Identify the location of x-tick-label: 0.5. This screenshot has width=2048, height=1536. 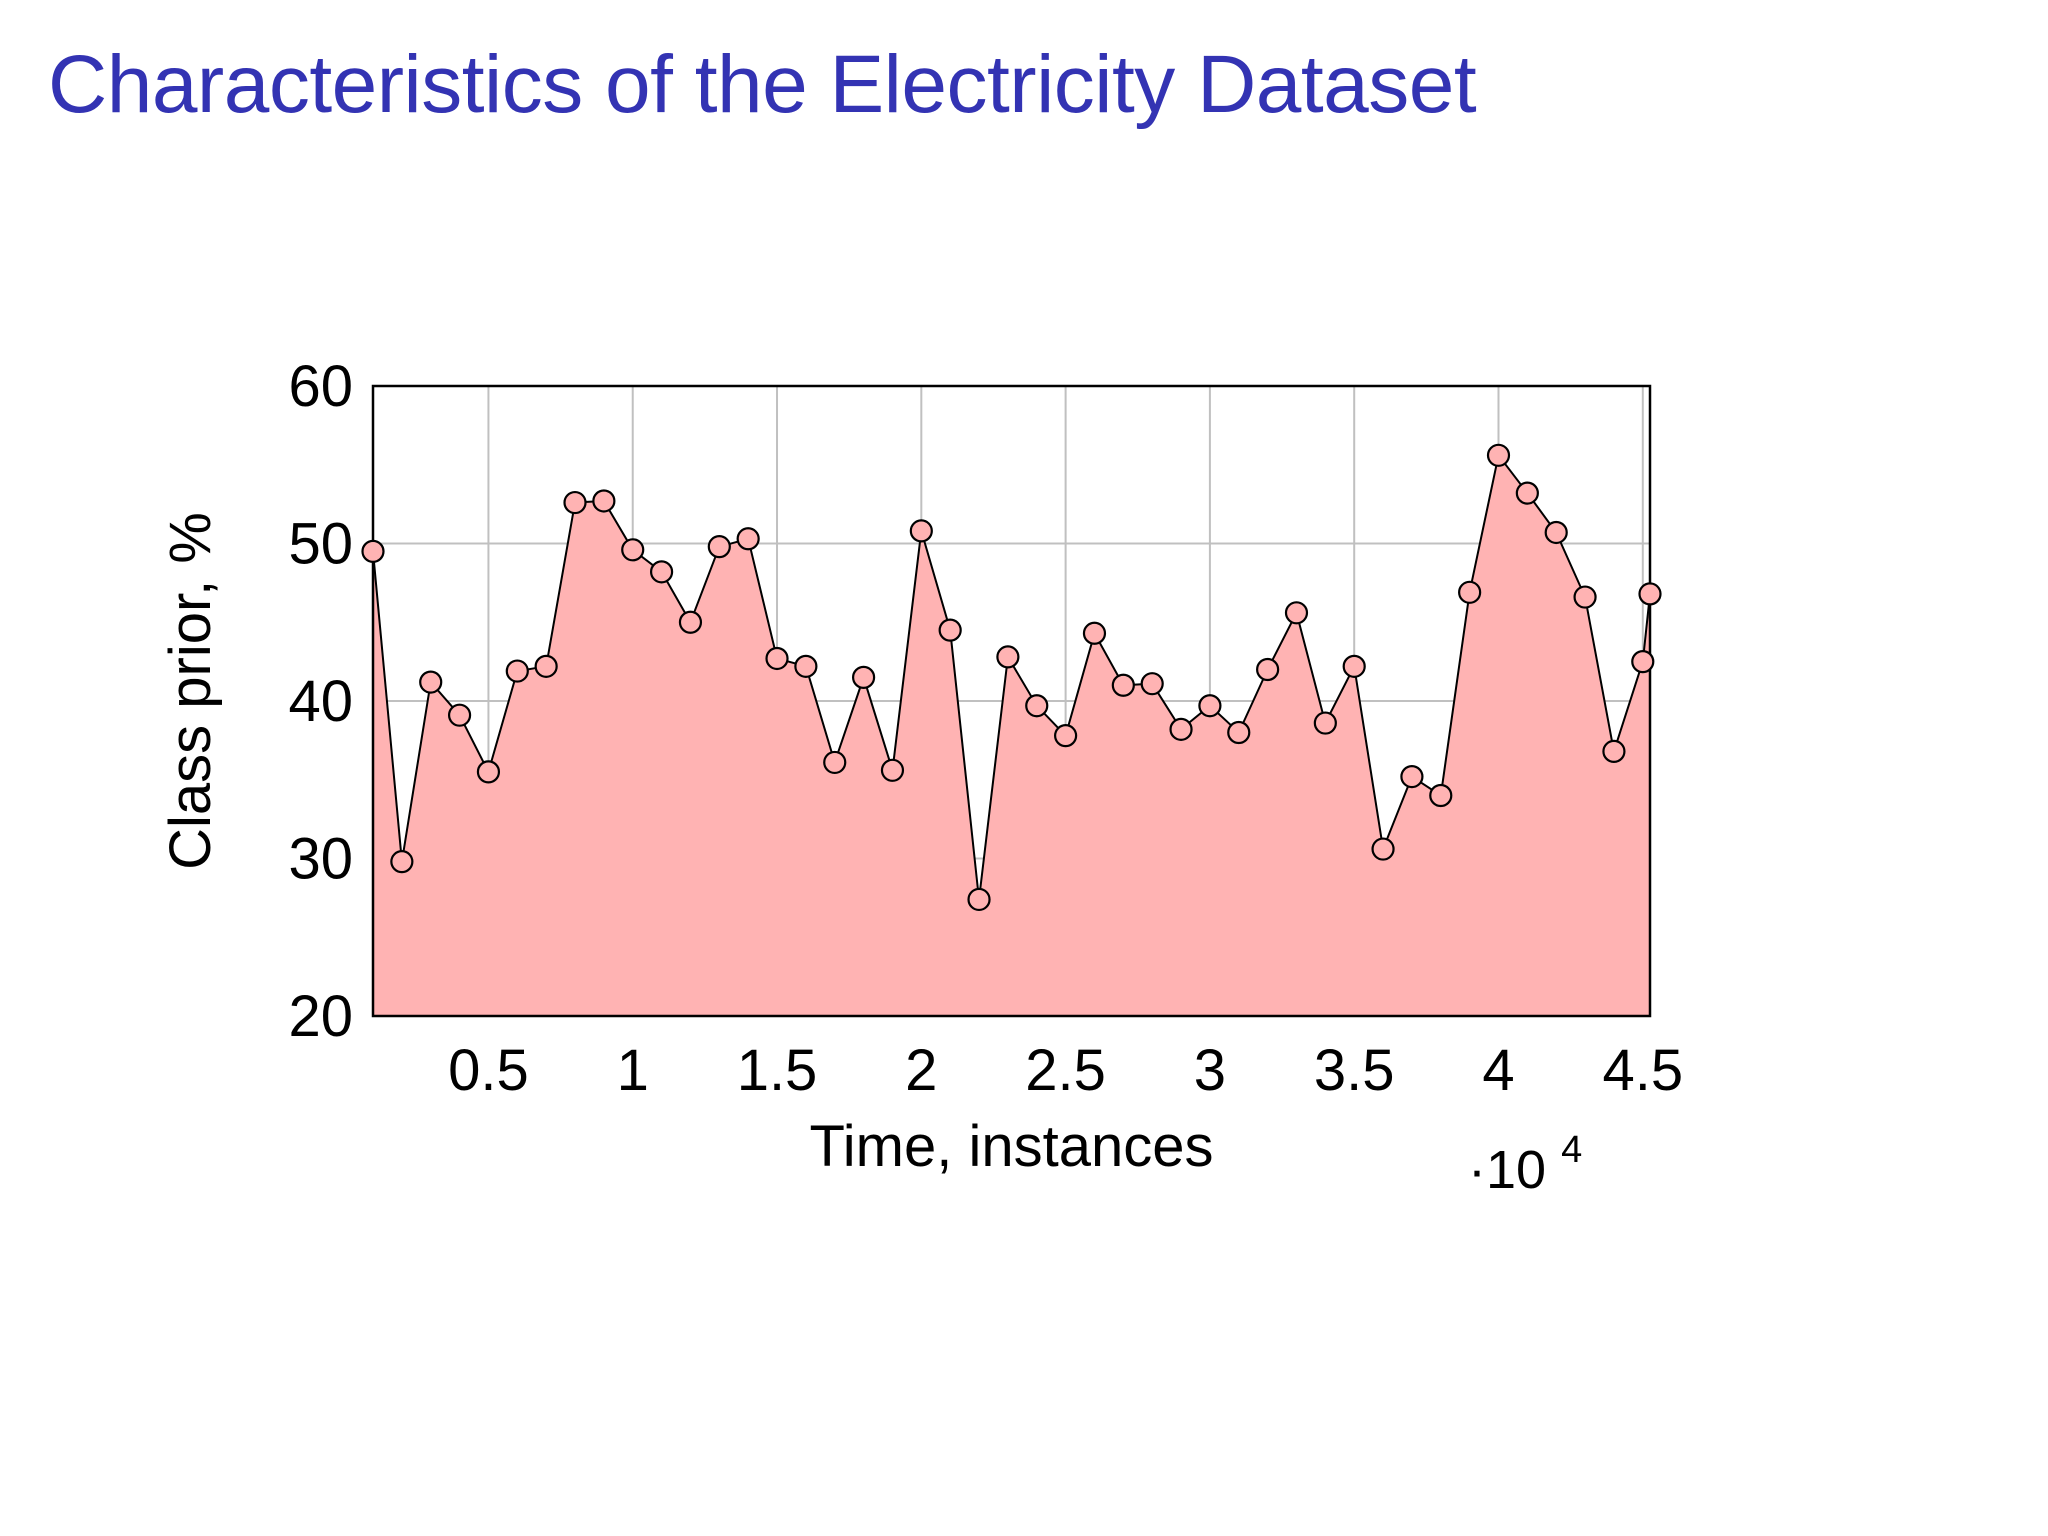
(488, 1070).